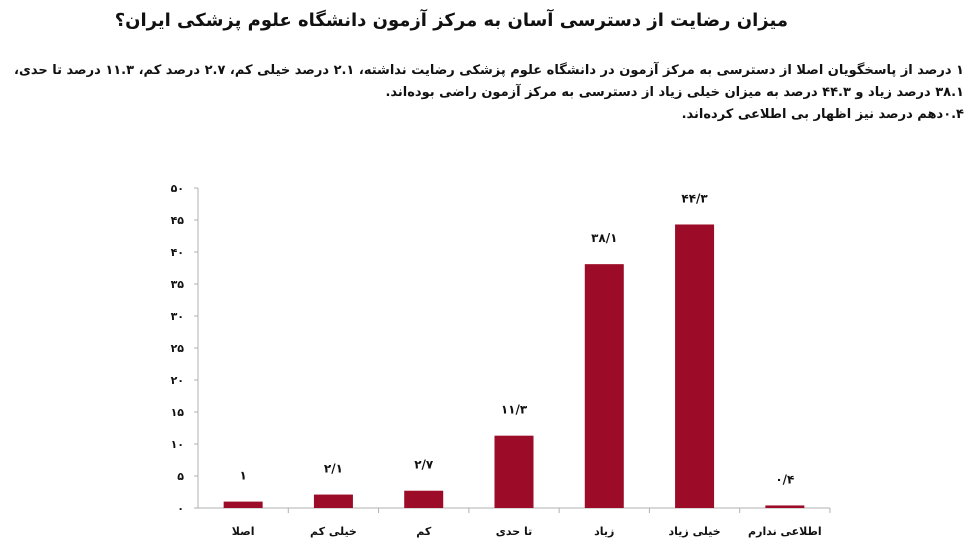 This screenshot has width=978, height=546. What do you see at coordinates (333, 531) in the screenshot?
I see `x-tick-label: خیلی کم` at bounding box center [333, 531].